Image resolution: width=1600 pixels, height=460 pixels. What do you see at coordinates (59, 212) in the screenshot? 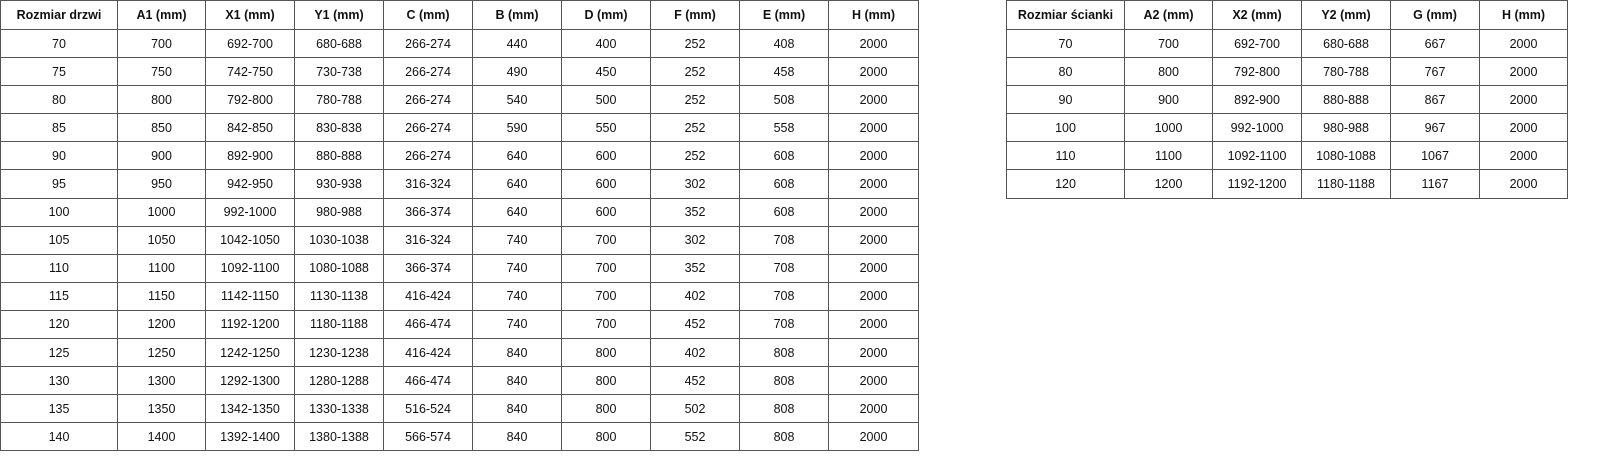
I see `table-cell: 100` at bounding box center [59, 212].